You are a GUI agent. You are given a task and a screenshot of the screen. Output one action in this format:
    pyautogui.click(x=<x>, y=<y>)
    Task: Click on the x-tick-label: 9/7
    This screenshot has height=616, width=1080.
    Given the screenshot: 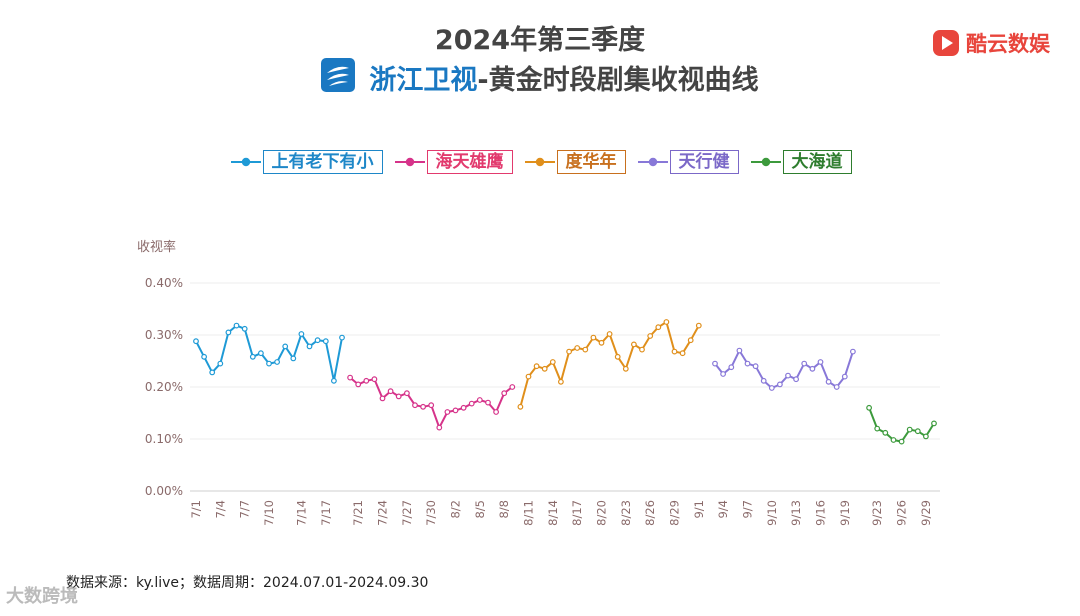 What is the action you would take?
    pyautogui.click(x=747, y=509)
    